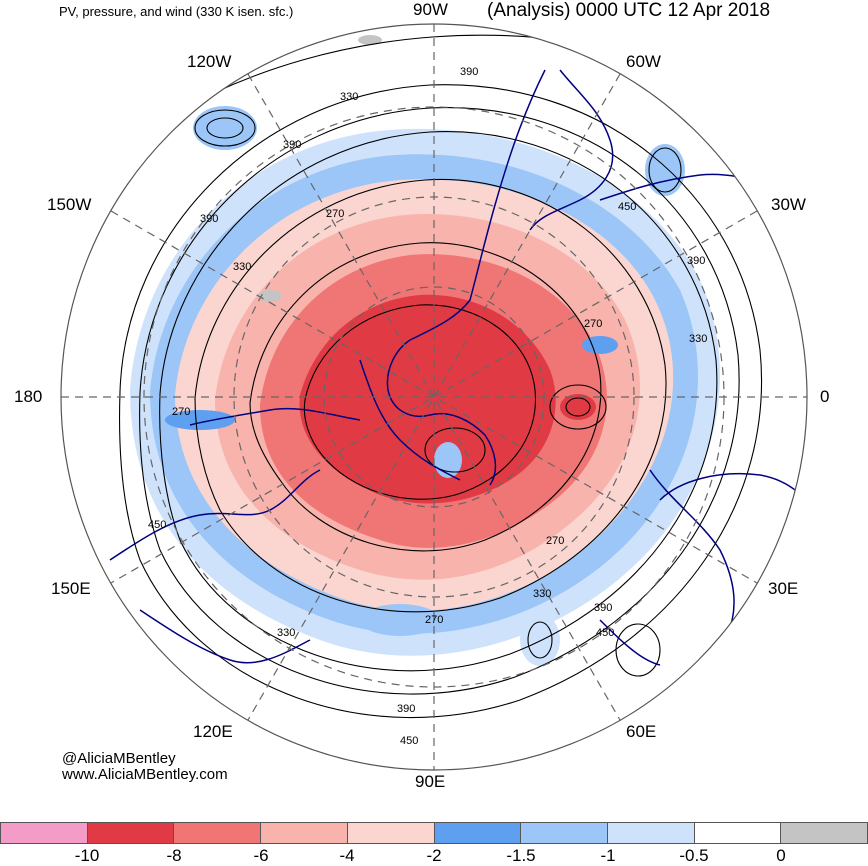  What do you see at coordinates (783, 588) in the screenshot?
I see `longitude-label-30e: 30E` at bounding box center [783, 588].